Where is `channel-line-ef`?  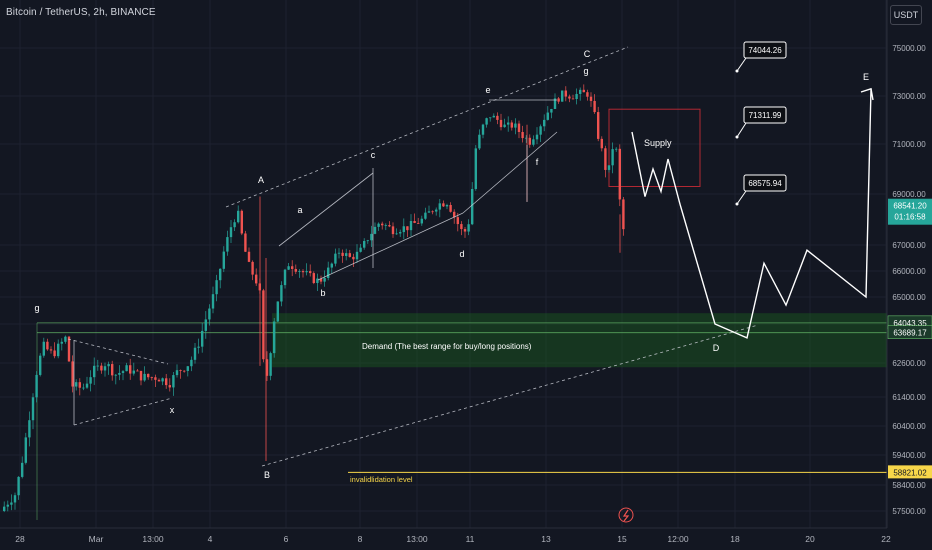 channel-line-ef is located at coordinates (510, 172).